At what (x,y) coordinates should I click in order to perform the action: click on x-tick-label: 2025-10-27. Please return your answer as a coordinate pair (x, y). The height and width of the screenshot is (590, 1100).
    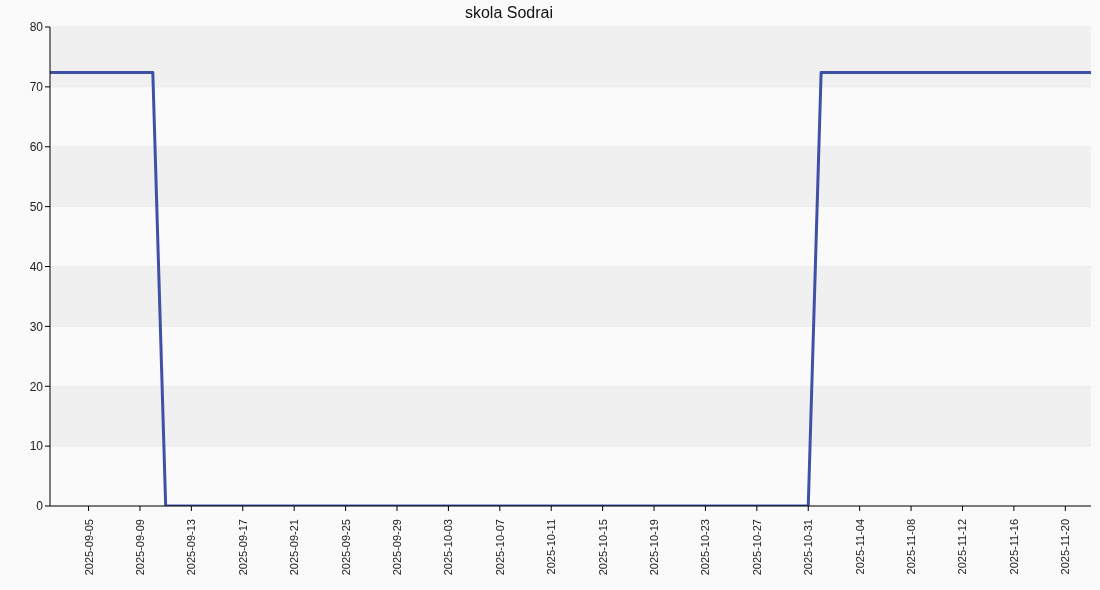
    Looking at the image, I should click on (756, 547).